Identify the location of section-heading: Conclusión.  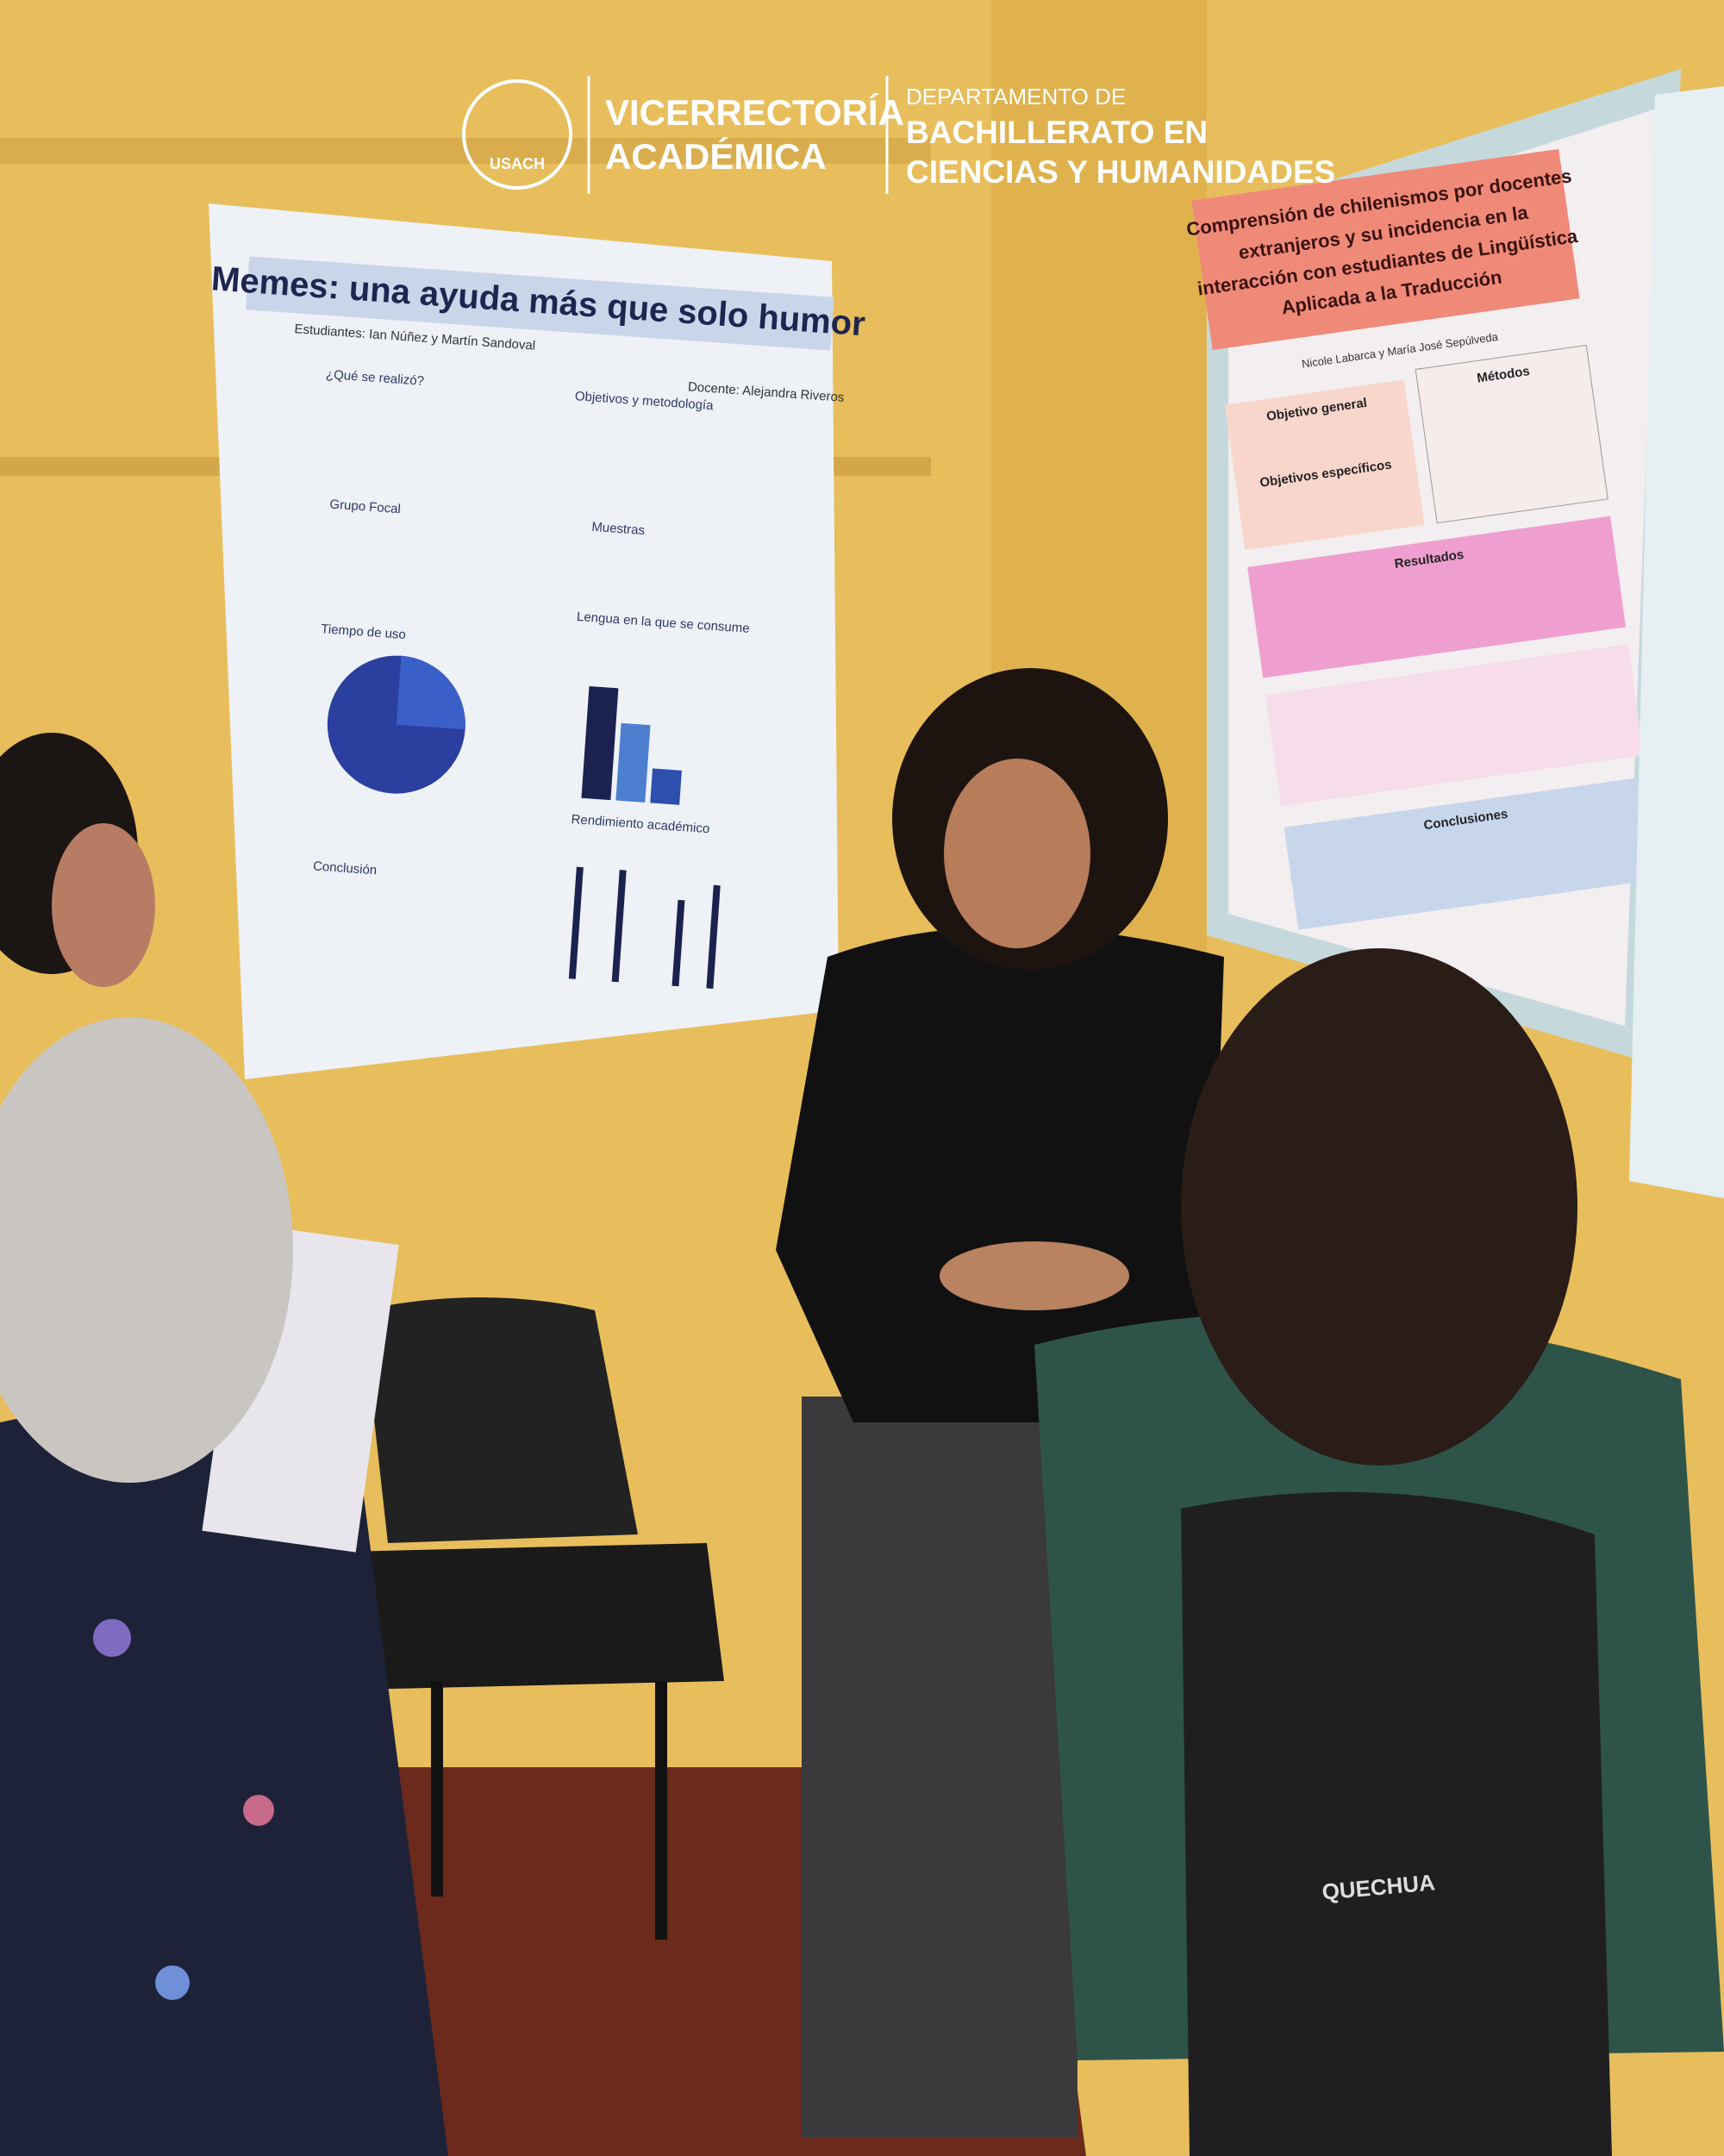
(345, 868).